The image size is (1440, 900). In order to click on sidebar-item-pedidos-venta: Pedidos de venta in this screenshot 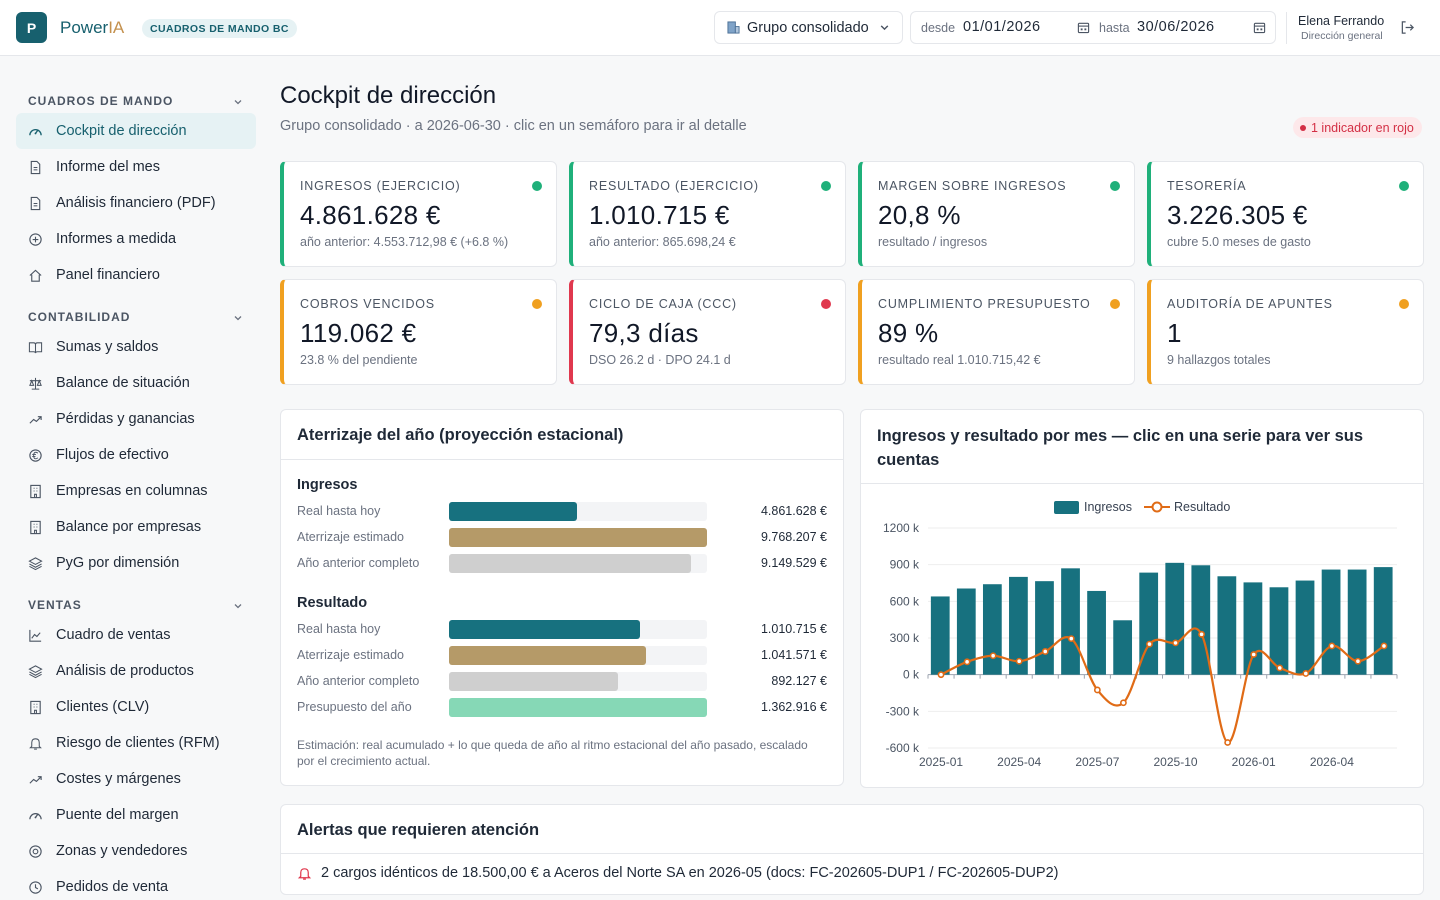, I will do `click(136, 884)`.